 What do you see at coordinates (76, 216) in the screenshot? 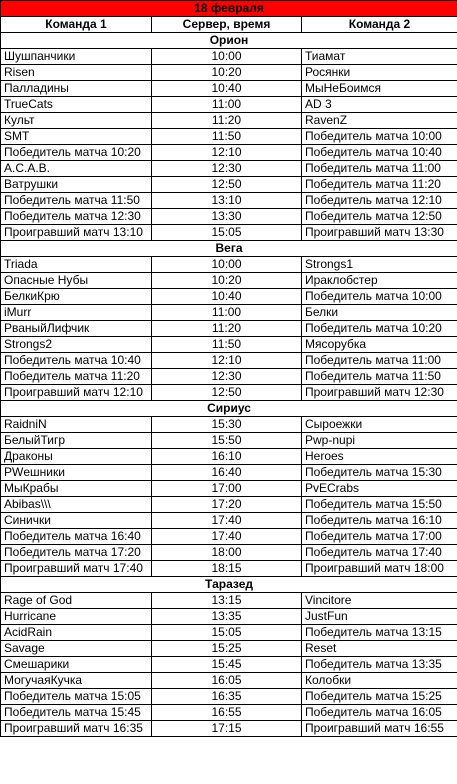
I see `team1-cell: Победитель матча 12:30` at bounding box center [76, 216].